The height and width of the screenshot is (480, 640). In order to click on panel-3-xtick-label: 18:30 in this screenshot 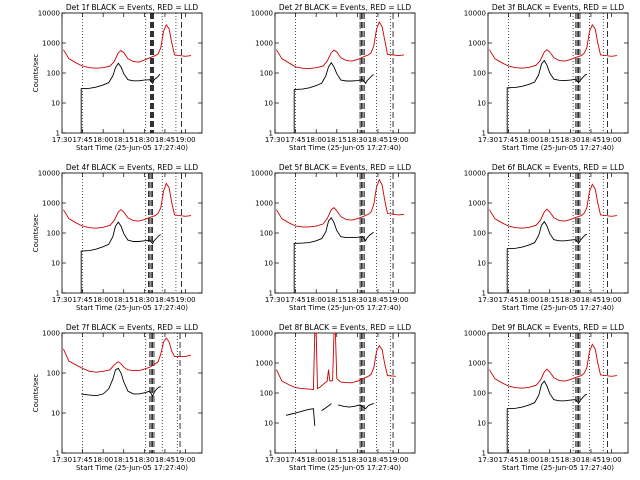, I will do `click(570, 140)`.